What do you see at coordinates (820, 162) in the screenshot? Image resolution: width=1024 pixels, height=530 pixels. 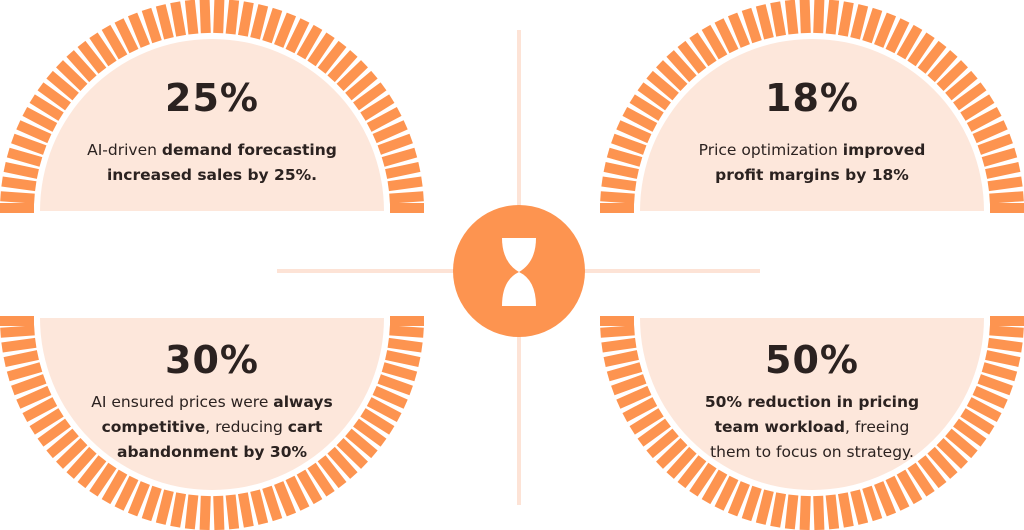 I see `highlight-text: improved profit margins by 18%` at bounding box center [820, 162].